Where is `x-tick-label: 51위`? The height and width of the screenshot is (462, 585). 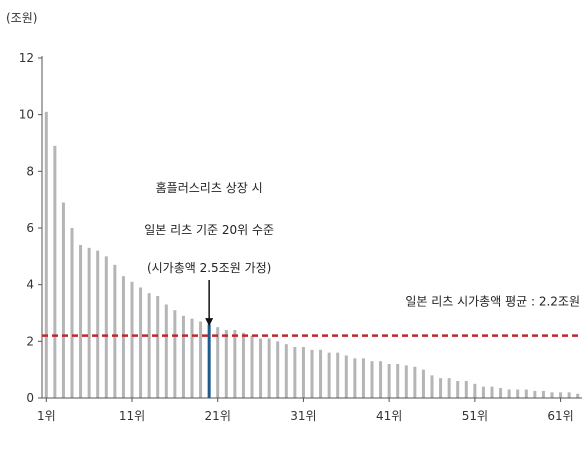
x-tick-label: 51위 is located at coordinates (475, 416).